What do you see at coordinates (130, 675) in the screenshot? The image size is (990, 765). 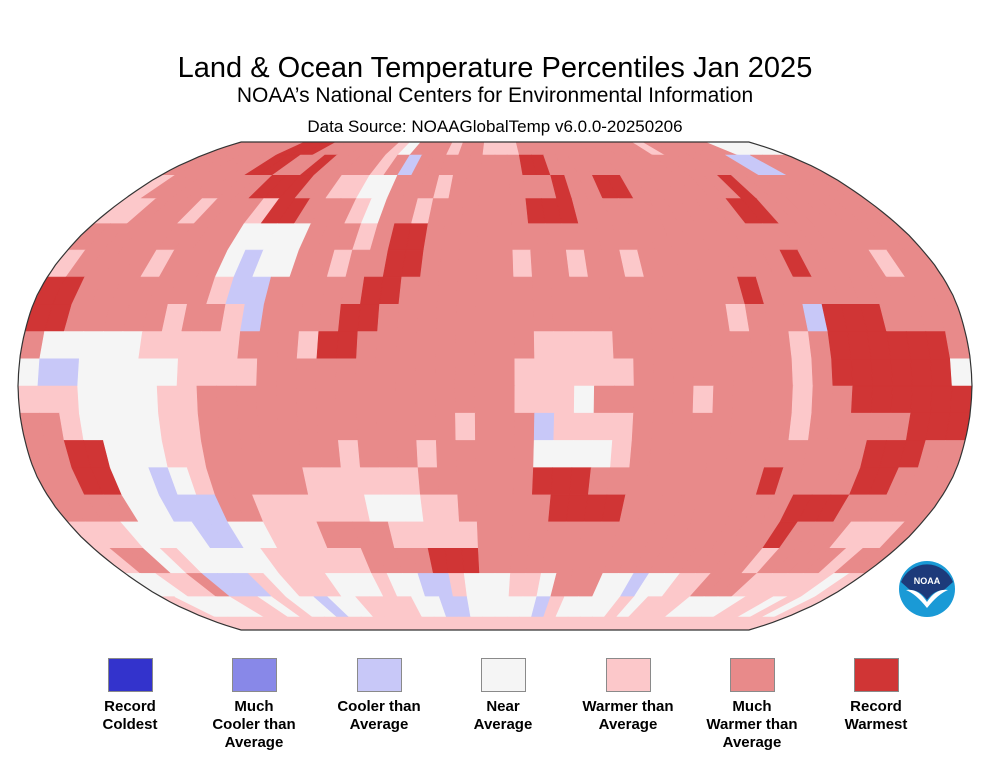 I see `legend-swatch` at bounding box center [130, 675].